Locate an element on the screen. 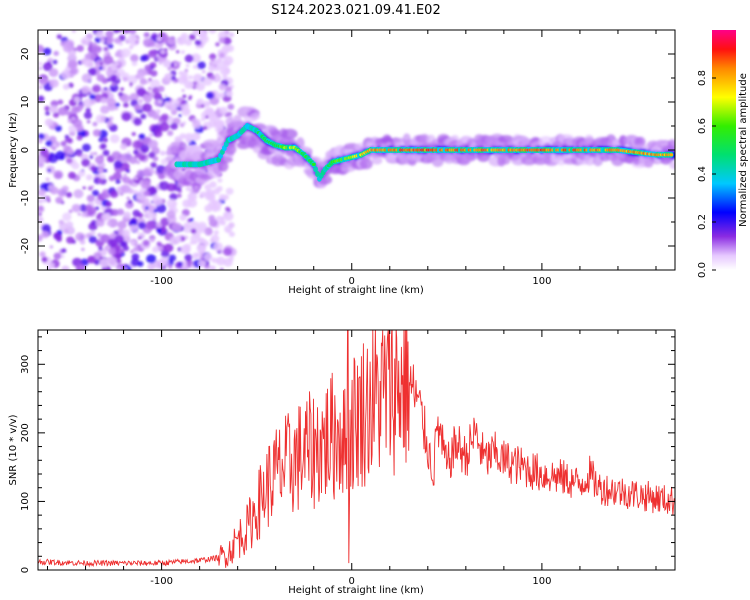  y-tick-label: -20 is located at coordinates (25, 246).